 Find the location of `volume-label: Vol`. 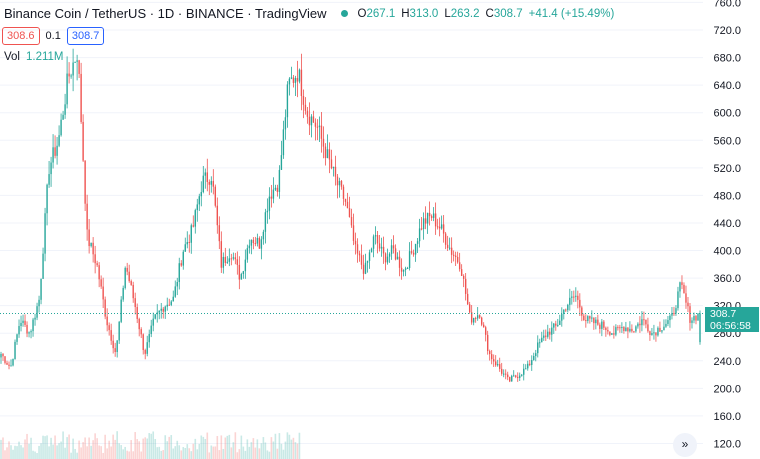

volume-label: Vol is located at coordinates (12, 57).